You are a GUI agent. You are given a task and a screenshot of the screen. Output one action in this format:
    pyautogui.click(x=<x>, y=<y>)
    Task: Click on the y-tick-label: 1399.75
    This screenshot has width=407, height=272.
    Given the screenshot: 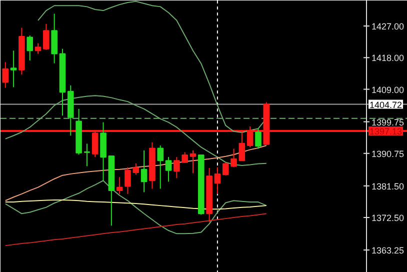 What is the action you would take?
    pyautogui.click(x=388, y=122)
    